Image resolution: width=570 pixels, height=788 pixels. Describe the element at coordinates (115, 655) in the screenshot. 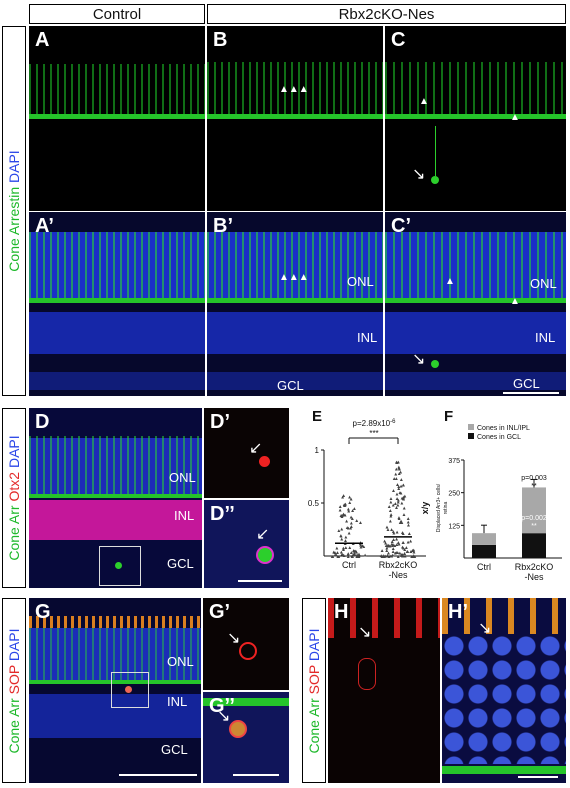

I see `onl-band` at that location.